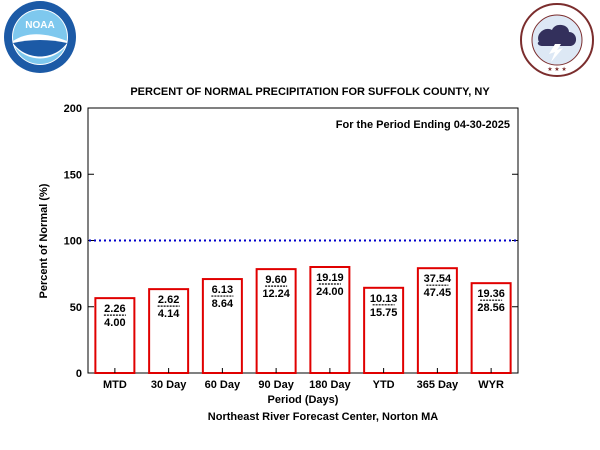  I want to click on observed-label: 2.26, so click(114, 309).